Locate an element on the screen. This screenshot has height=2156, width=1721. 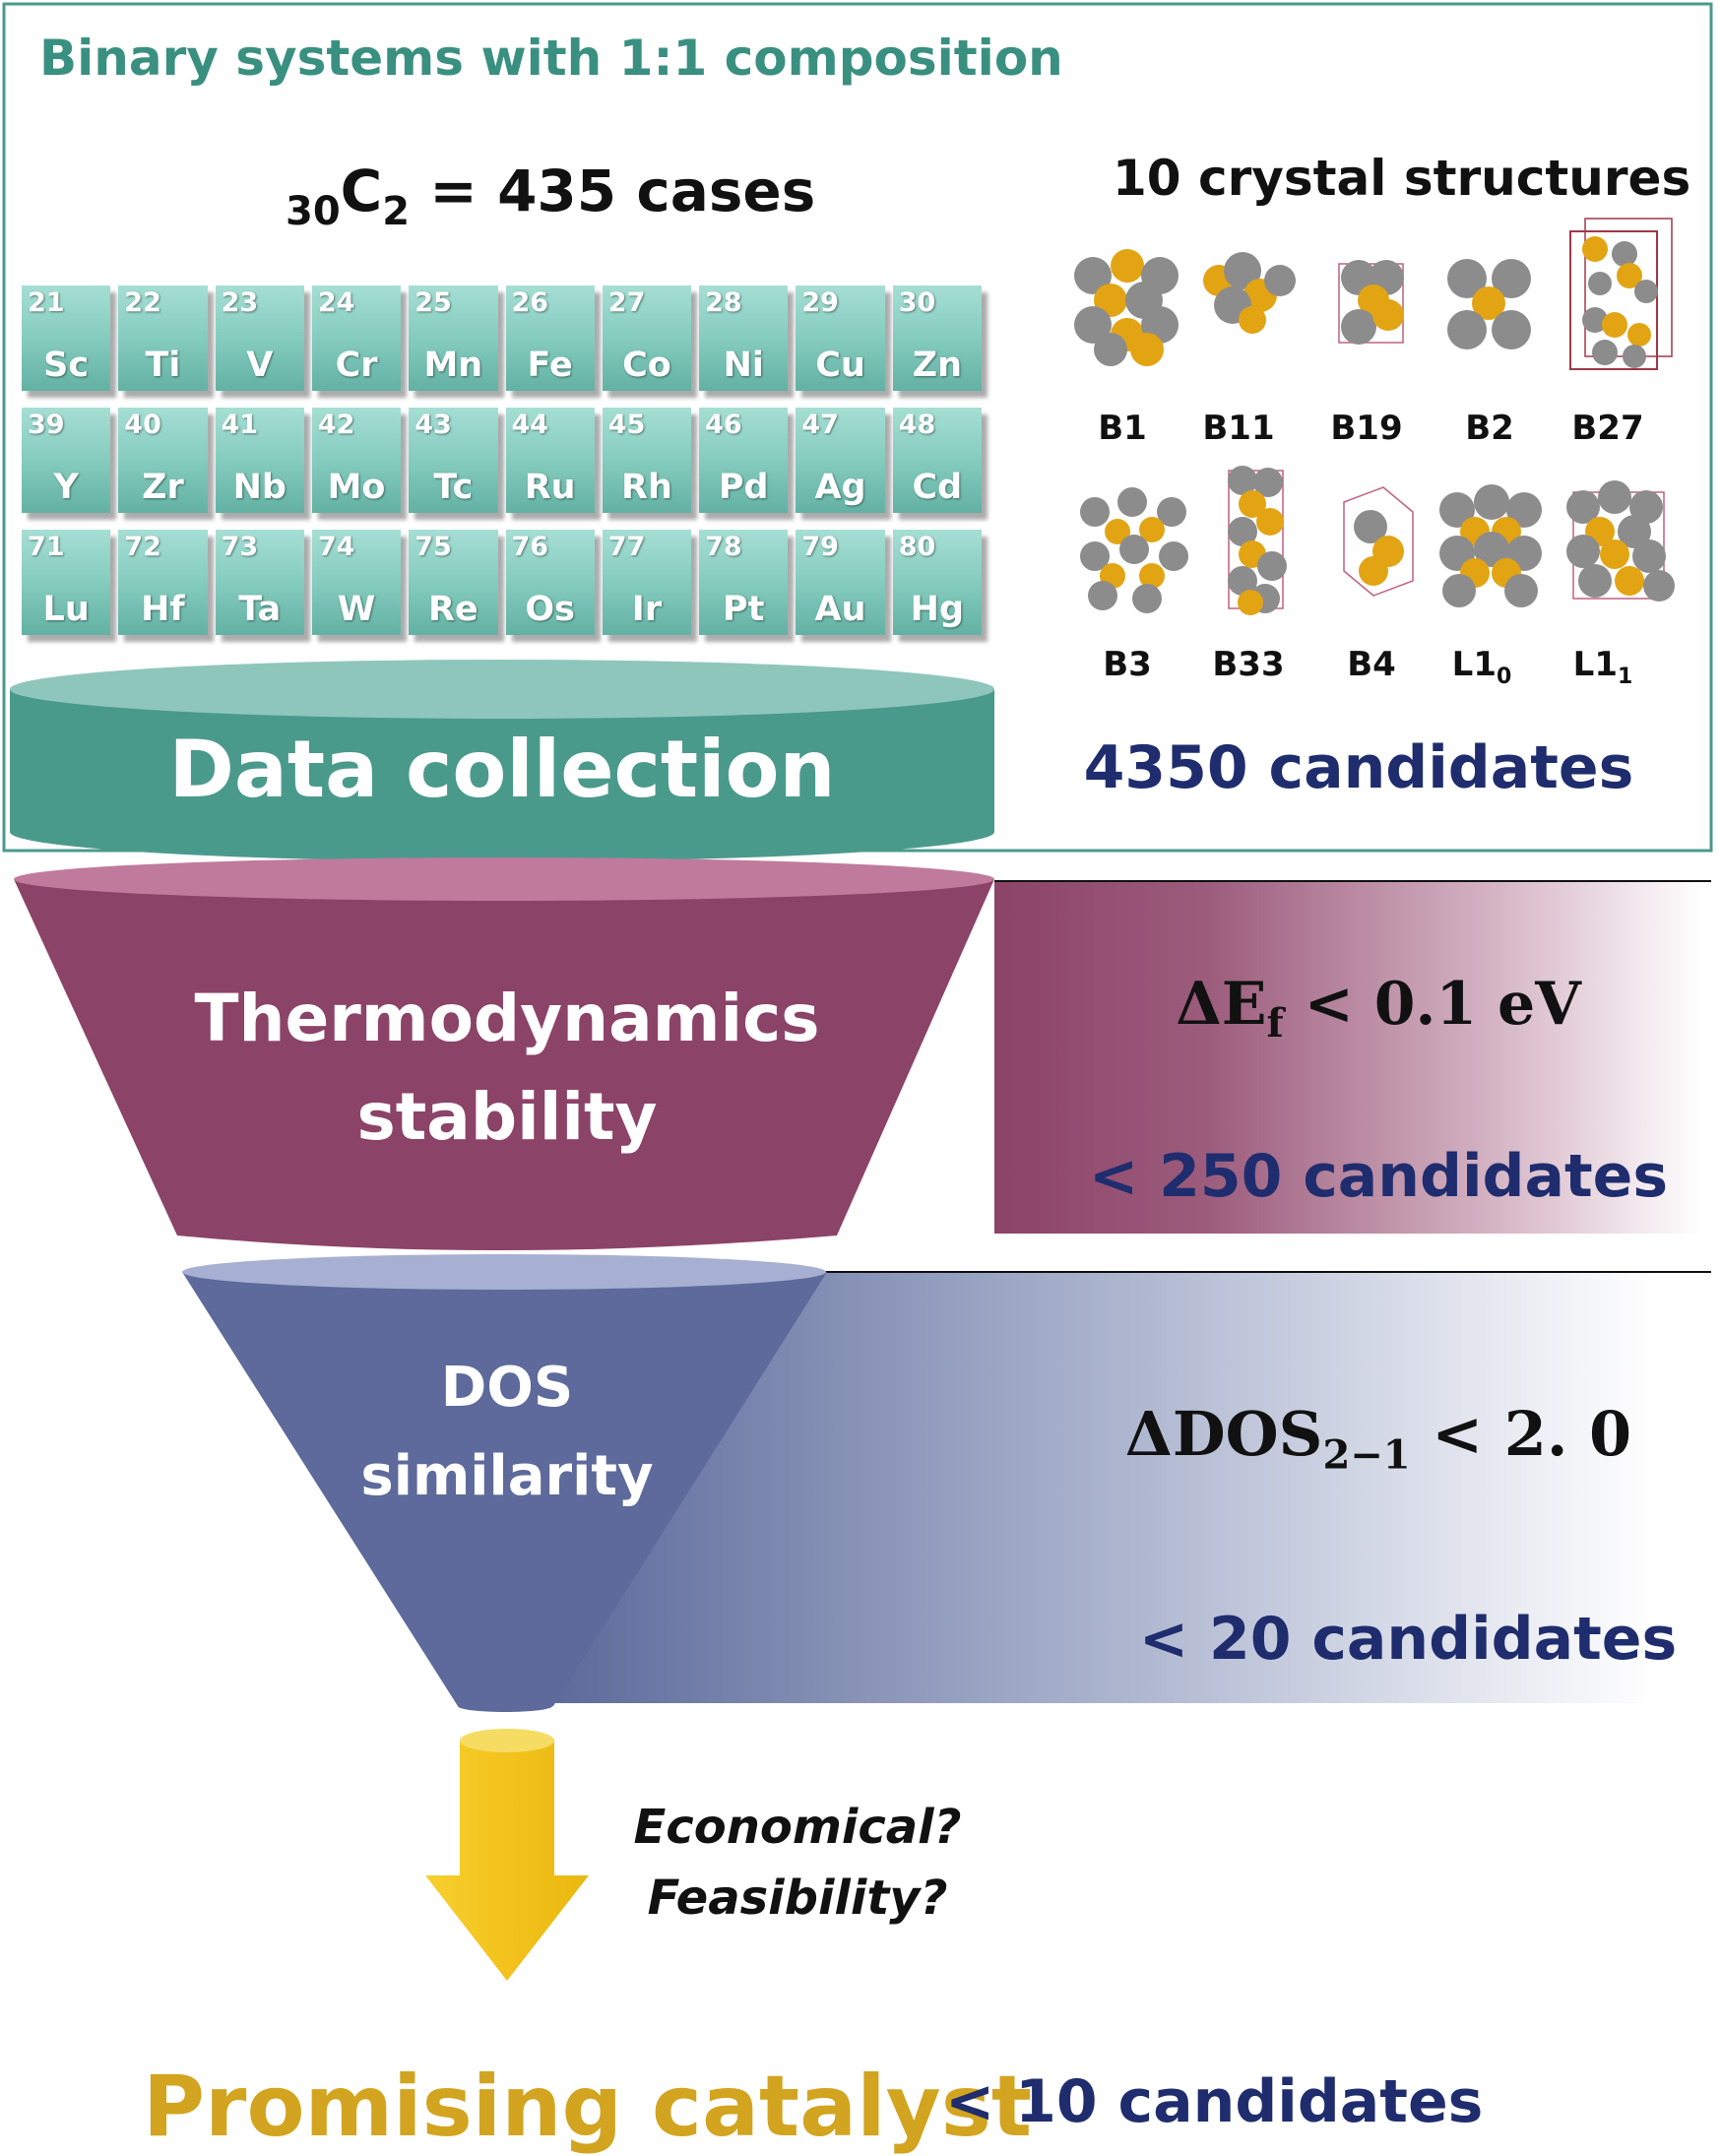
thermodynamics-label-line2: stability is located at coordinates (507, 1117).